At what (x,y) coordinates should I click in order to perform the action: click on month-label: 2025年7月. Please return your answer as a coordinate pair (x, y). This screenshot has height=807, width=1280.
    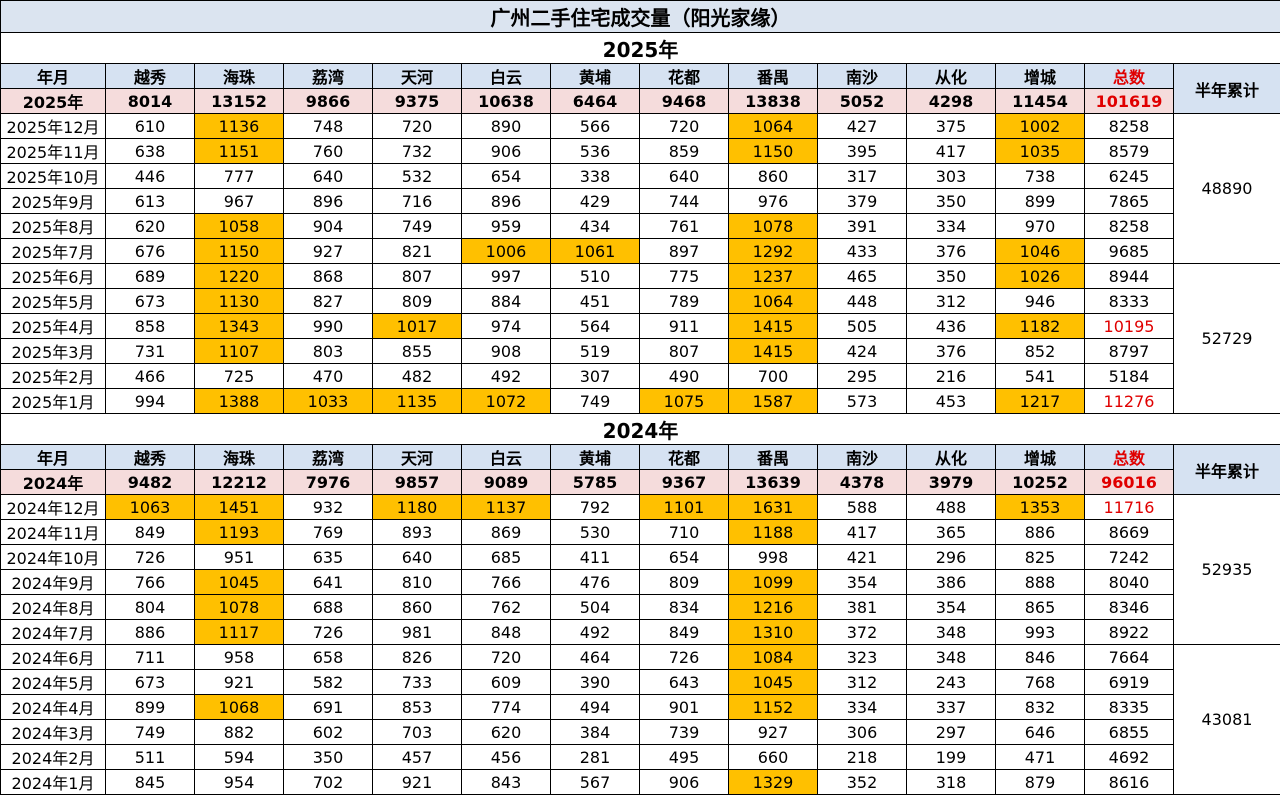
    Looking at the image, I should click on (53, 251).